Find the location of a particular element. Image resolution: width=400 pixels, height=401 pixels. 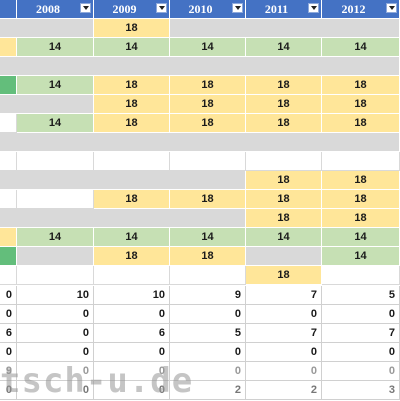

header-cell-2012: 2012 is located at coordinates (361, 9).